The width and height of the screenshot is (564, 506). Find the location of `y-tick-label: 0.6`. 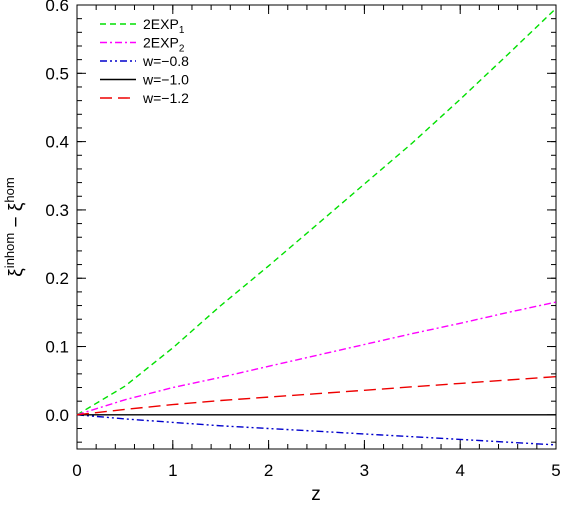

y-tick-label: 0.6 is located at coordinates (57, 7).